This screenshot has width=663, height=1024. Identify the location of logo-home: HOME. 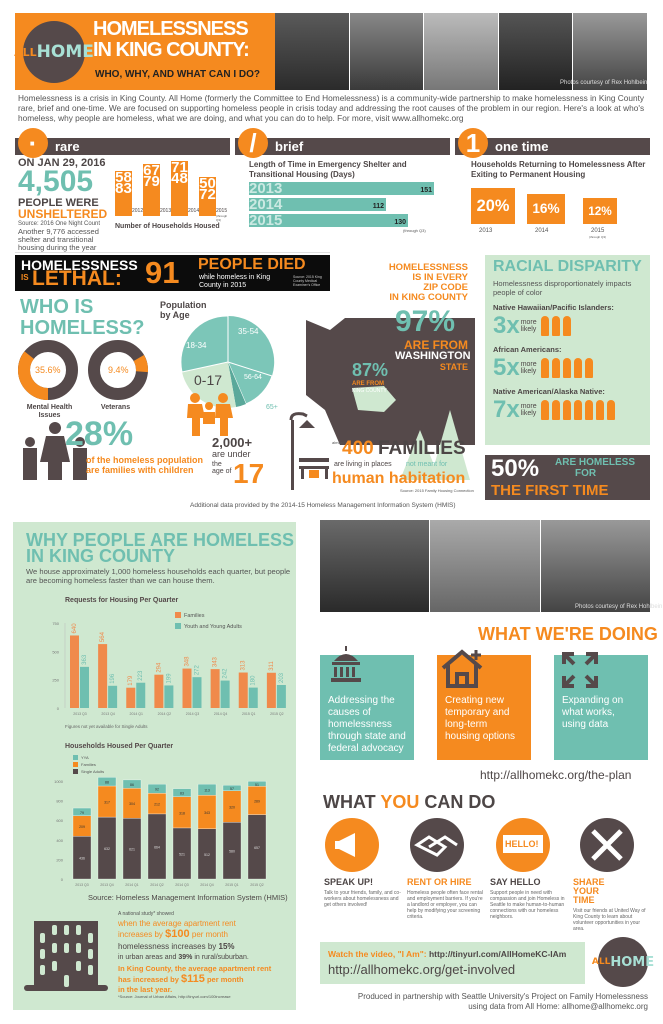
(632, 962).